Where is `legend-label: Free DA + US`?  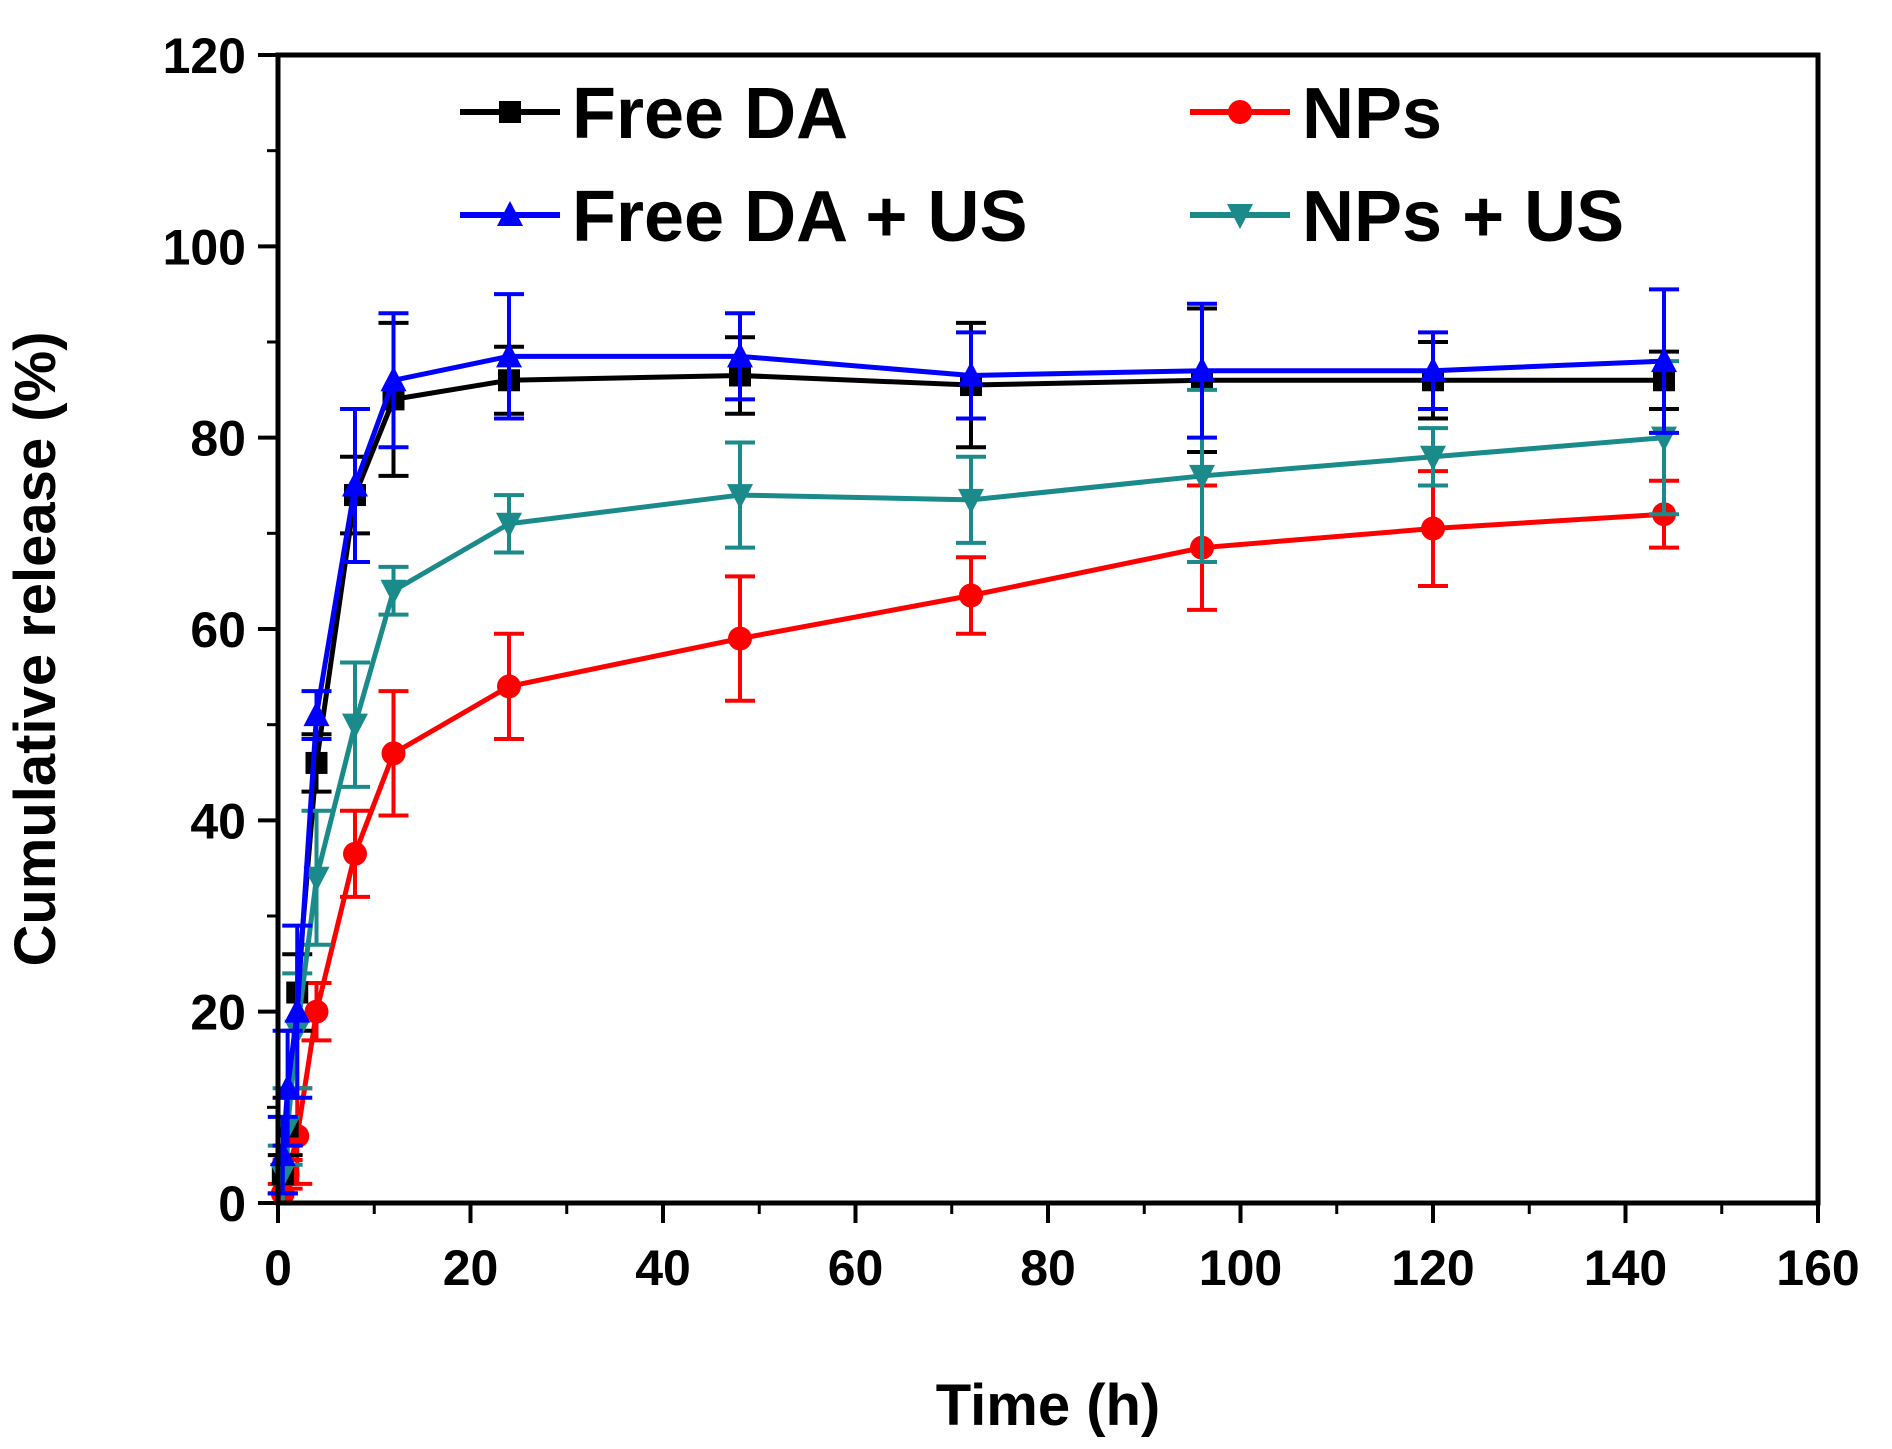 legend-label: Free DA + US is located at coordinates (799, 217).